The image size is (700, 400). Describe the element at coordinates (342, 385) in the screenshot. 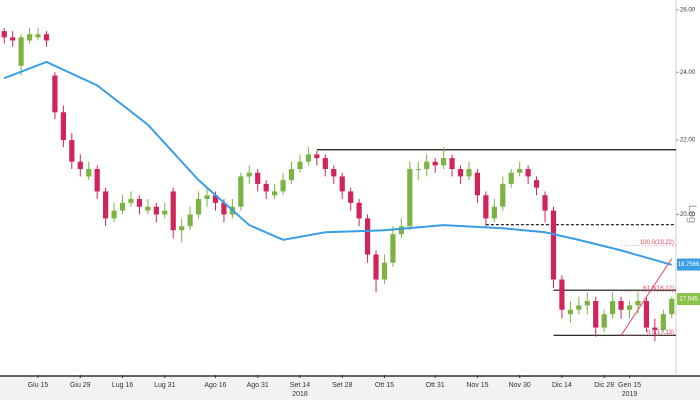

I see `x-tick-label: Set 28` at that location.